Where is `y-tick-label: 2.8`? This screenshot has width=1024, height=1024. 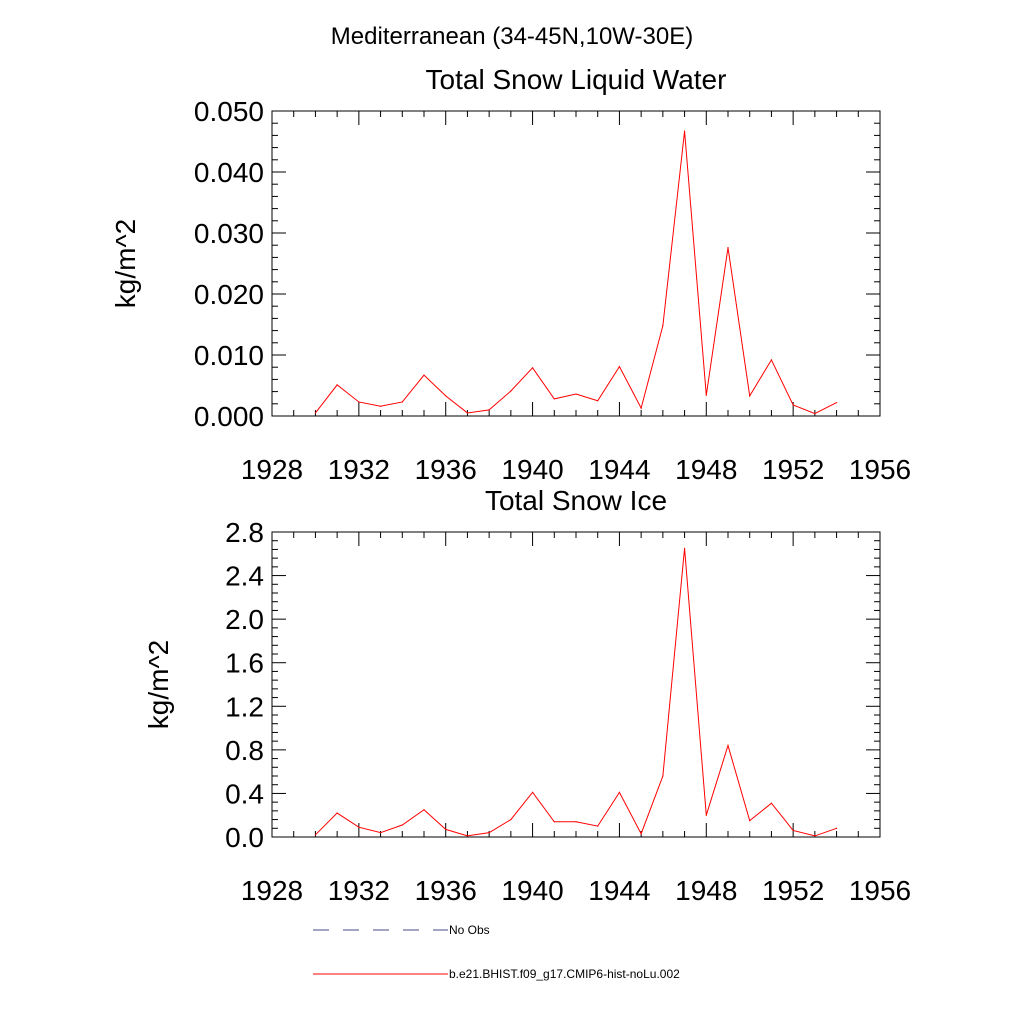 y-tick-label: 2.8 is located at coordinates (244, 532).